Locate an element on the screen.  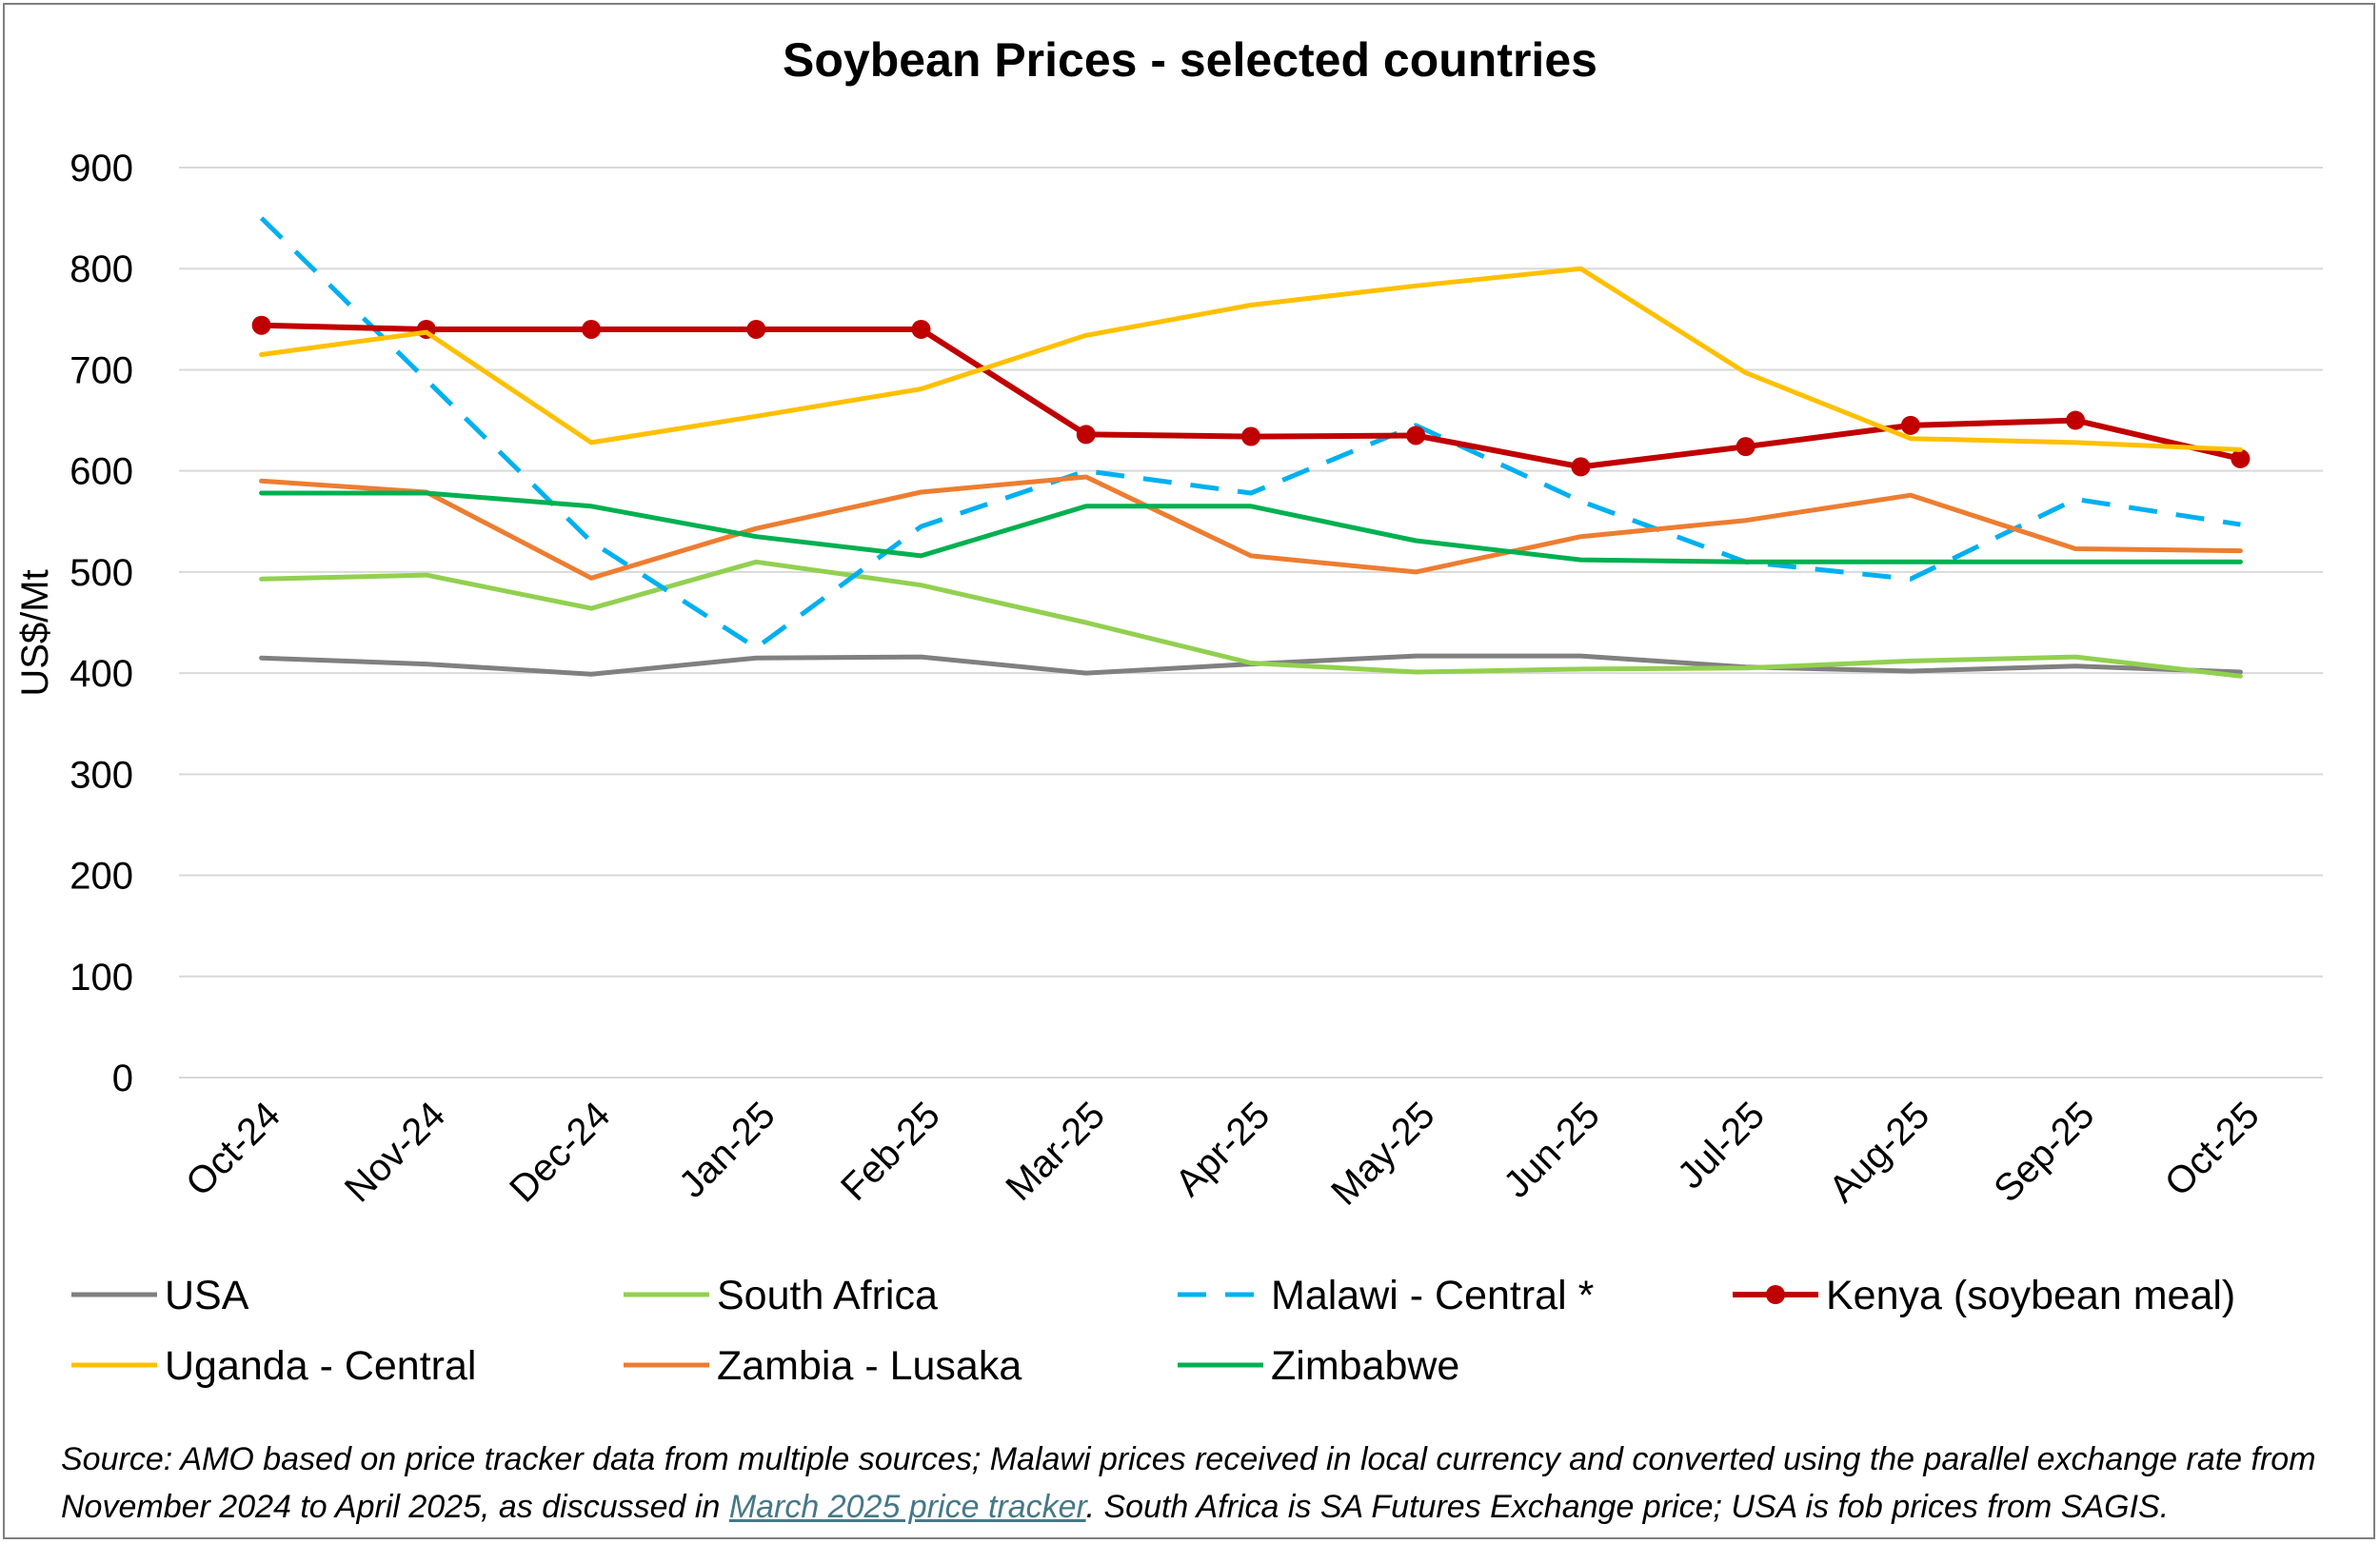
x-tick-label: Dec-24 is located at coordinates (560, 1152).